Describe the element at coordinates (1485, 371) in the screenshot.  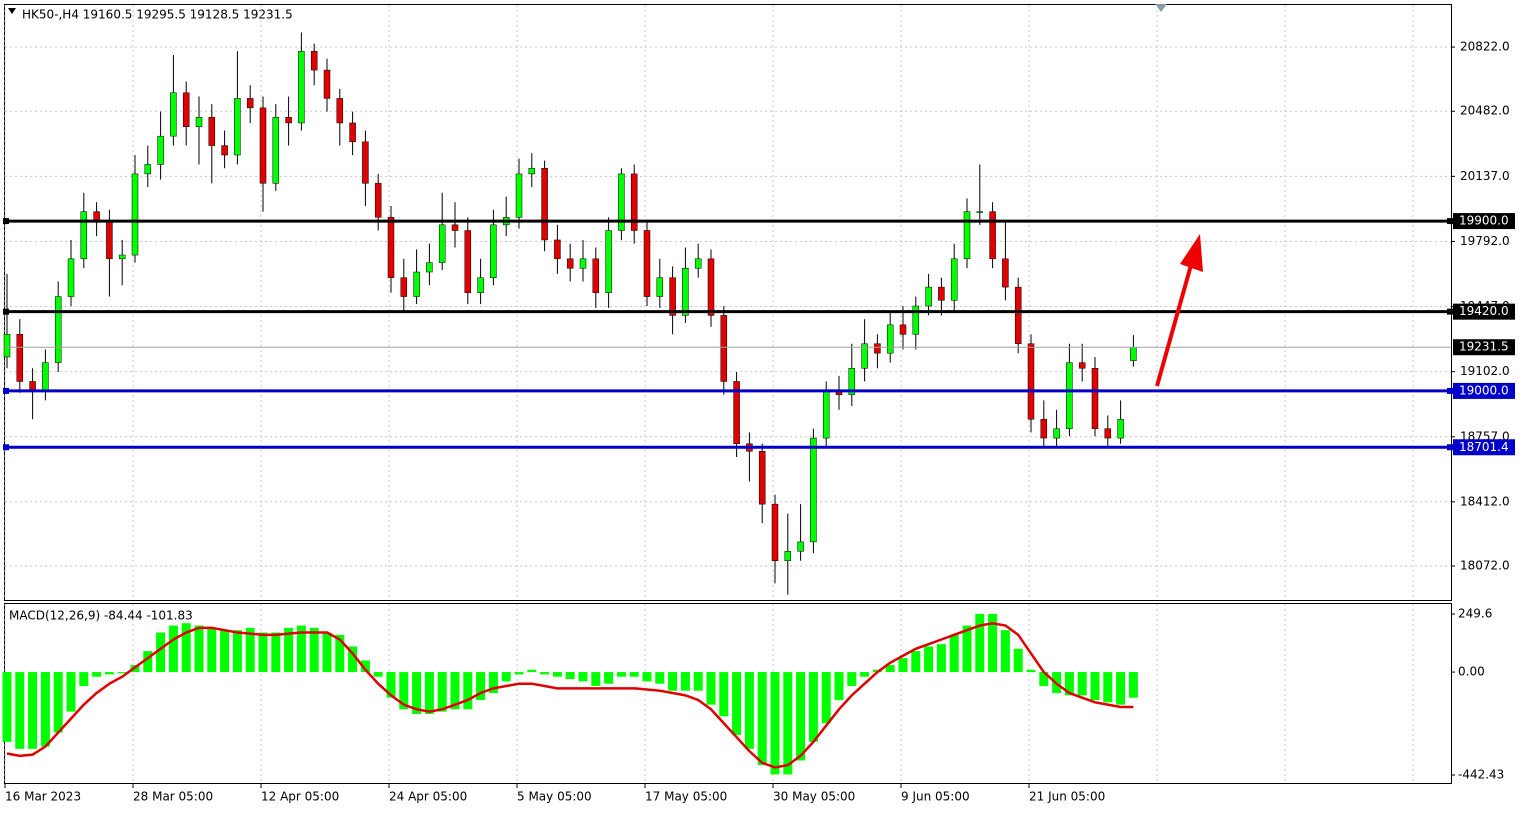
I see `y-tick-label: 19102.0` at that location.